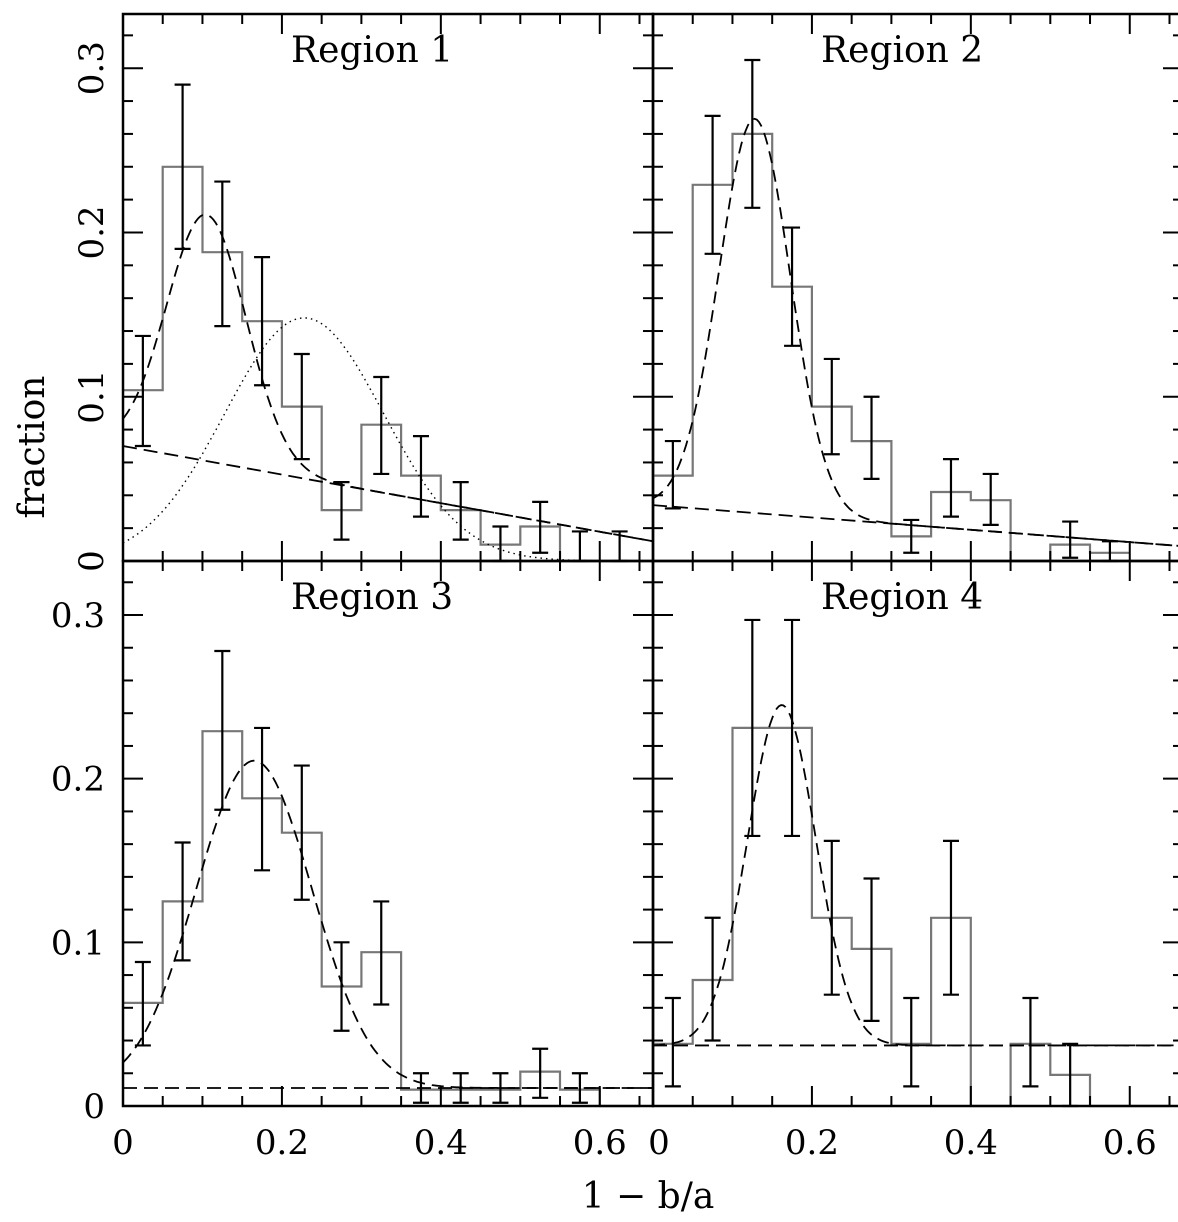 The width and height of the screenshot is (1178, 1222). Describe the element at coordinates (372, 50) in the screenshot. I see `panel-title: Region 1` at that location.